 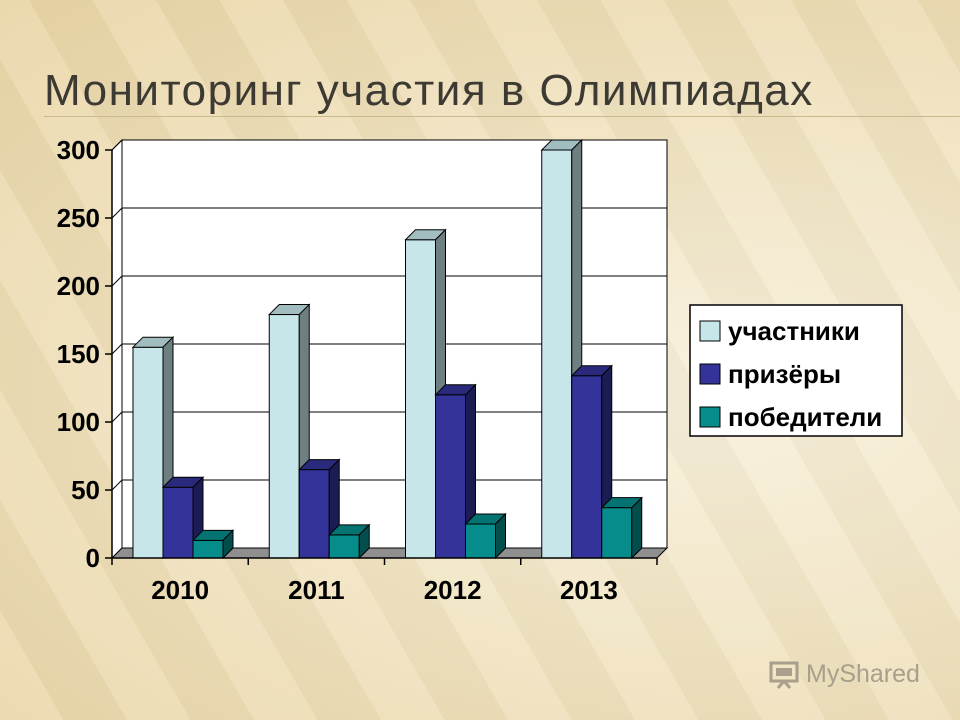 I want to click on slide-title: Мониторинг участия в Олимпиадах, so click(x=429, y=90).